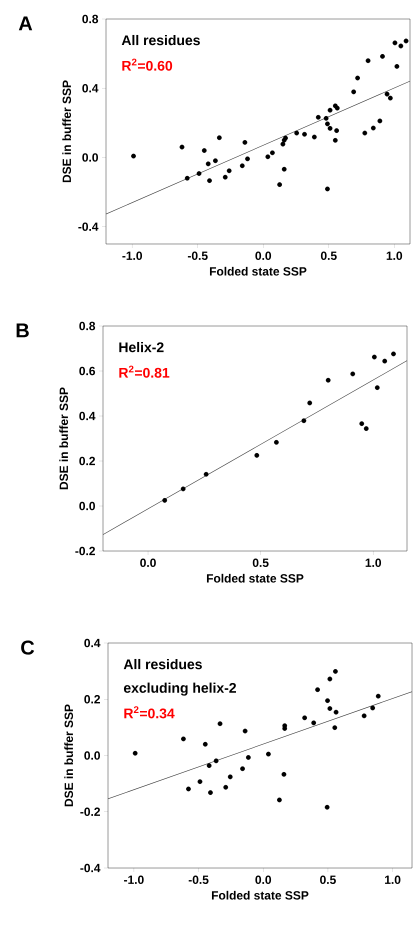  What do you see at coordinates (141, 347) in the screenshot?
I see `annotation: Helix-2` at bounding box center [141, 347].